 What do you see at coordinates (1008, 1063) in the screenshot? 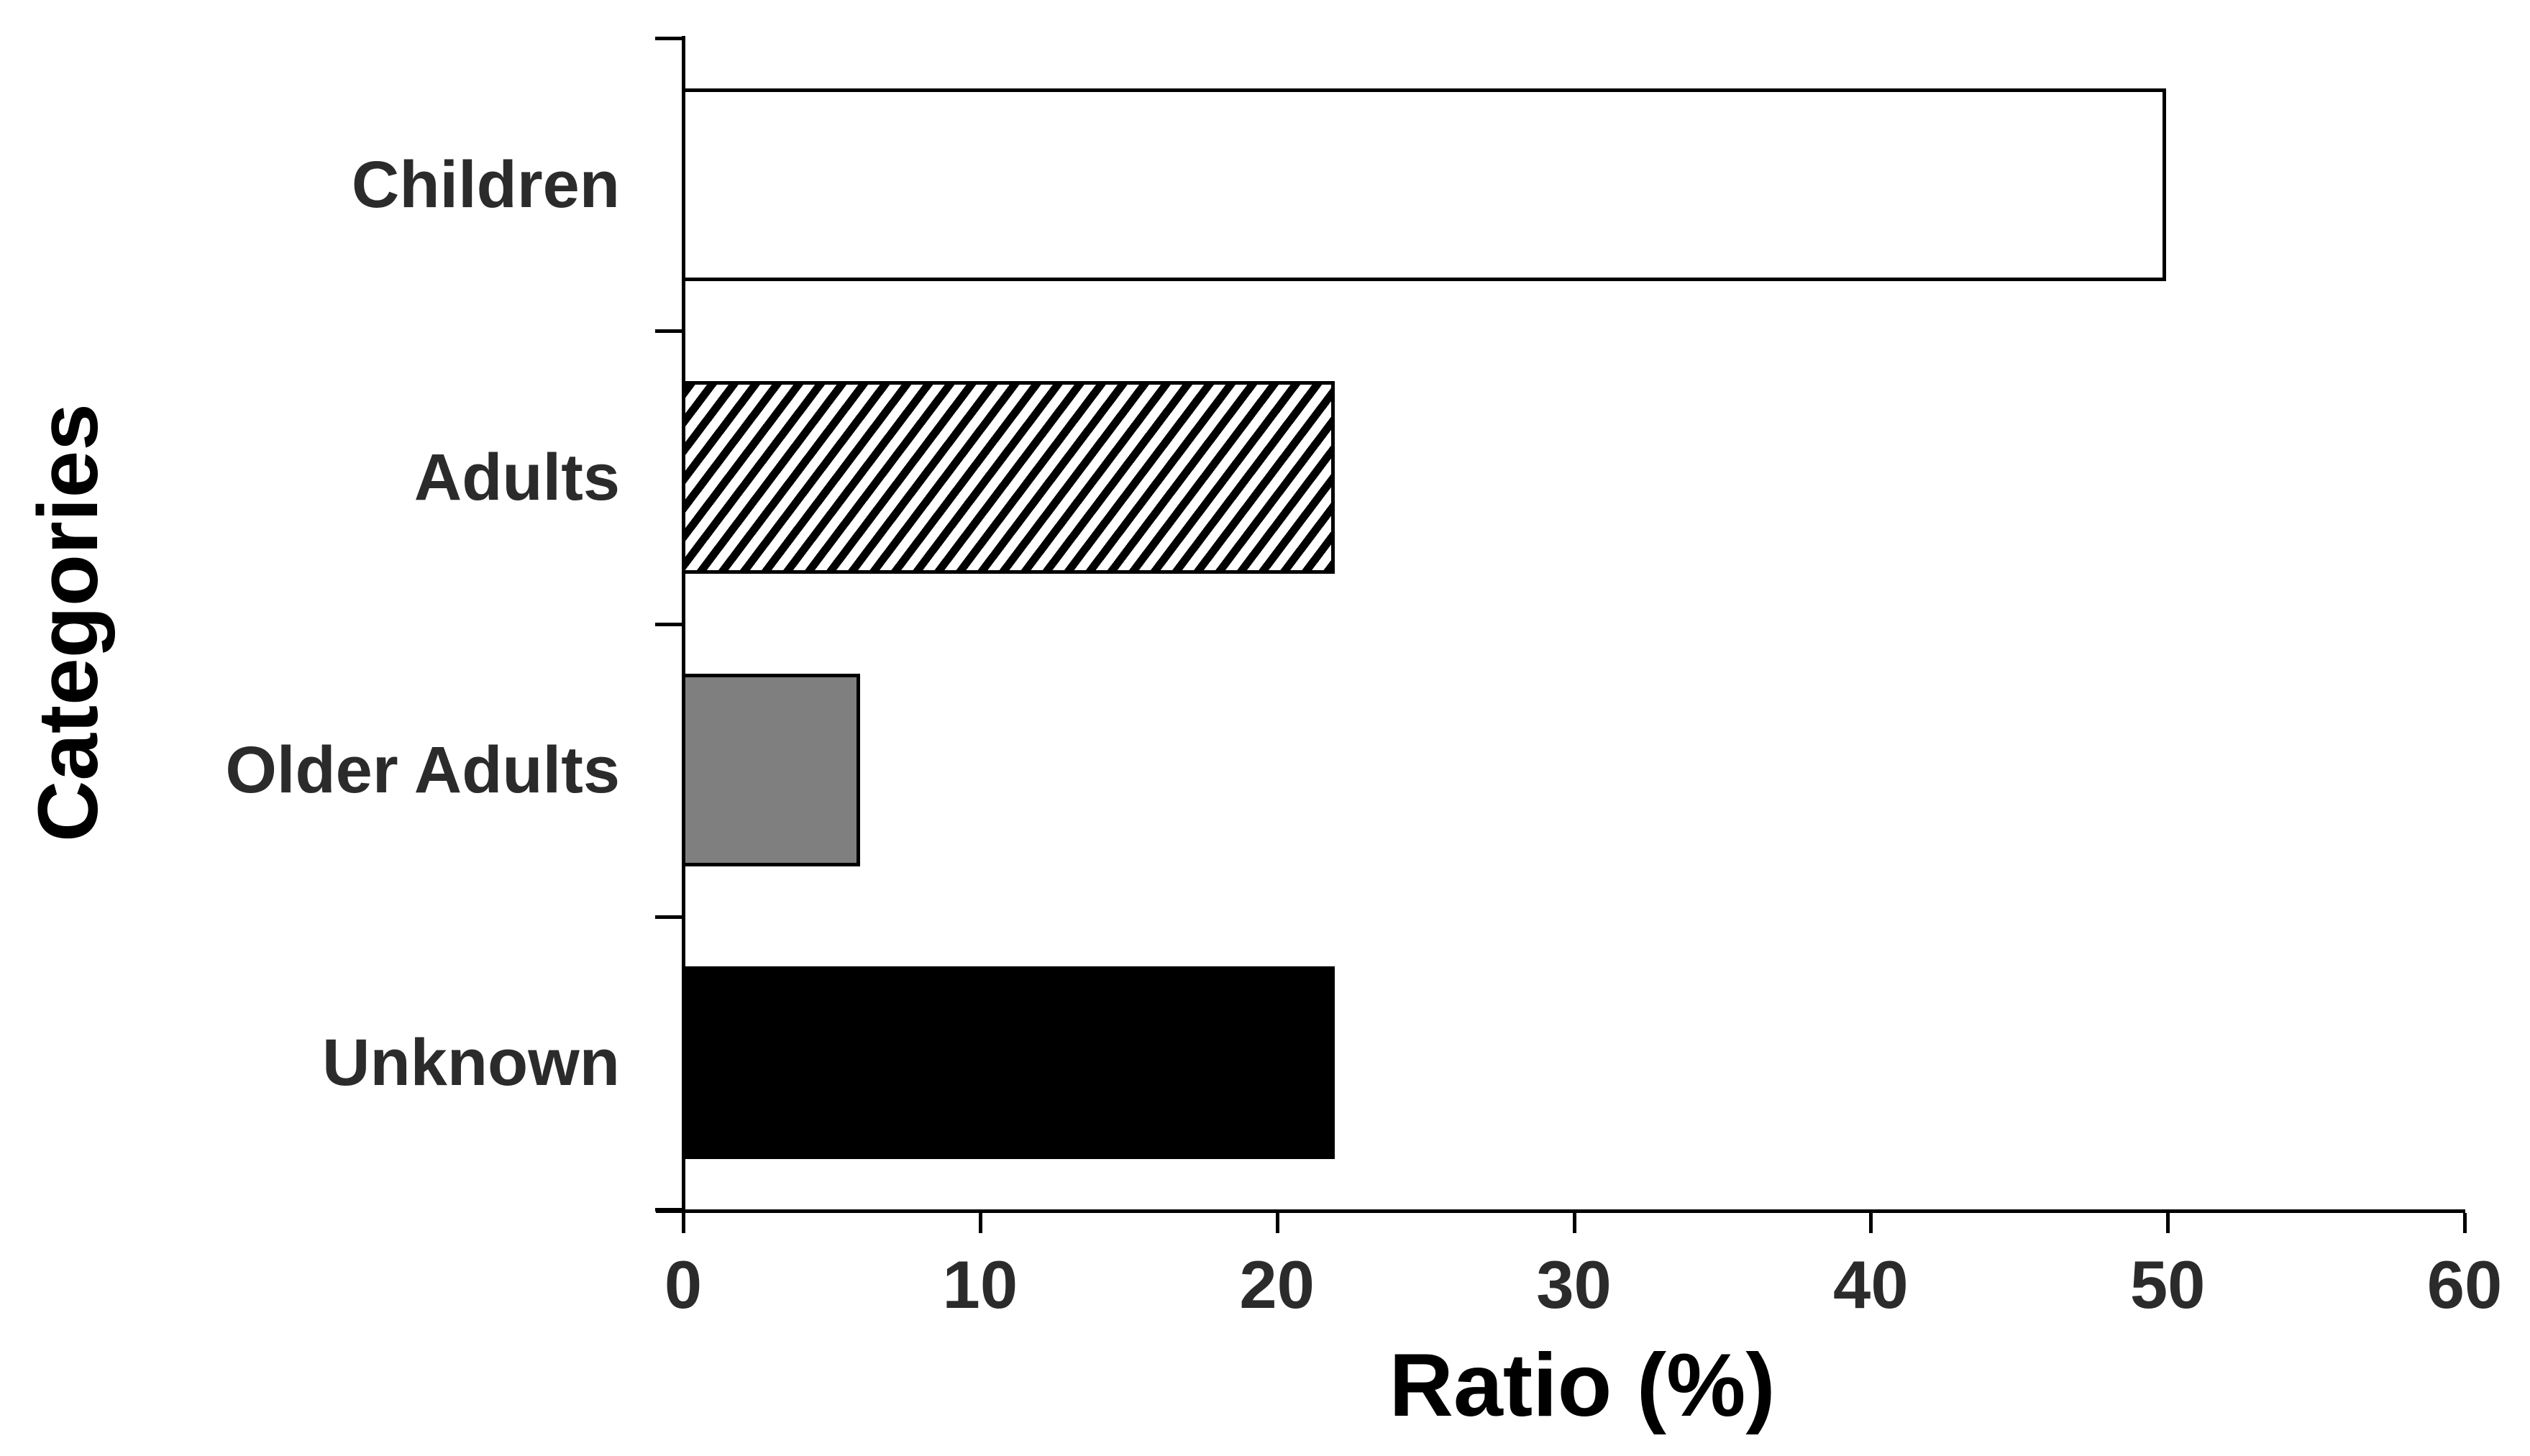
I see `bar-unknown` at bounding box center [1008, 1063].